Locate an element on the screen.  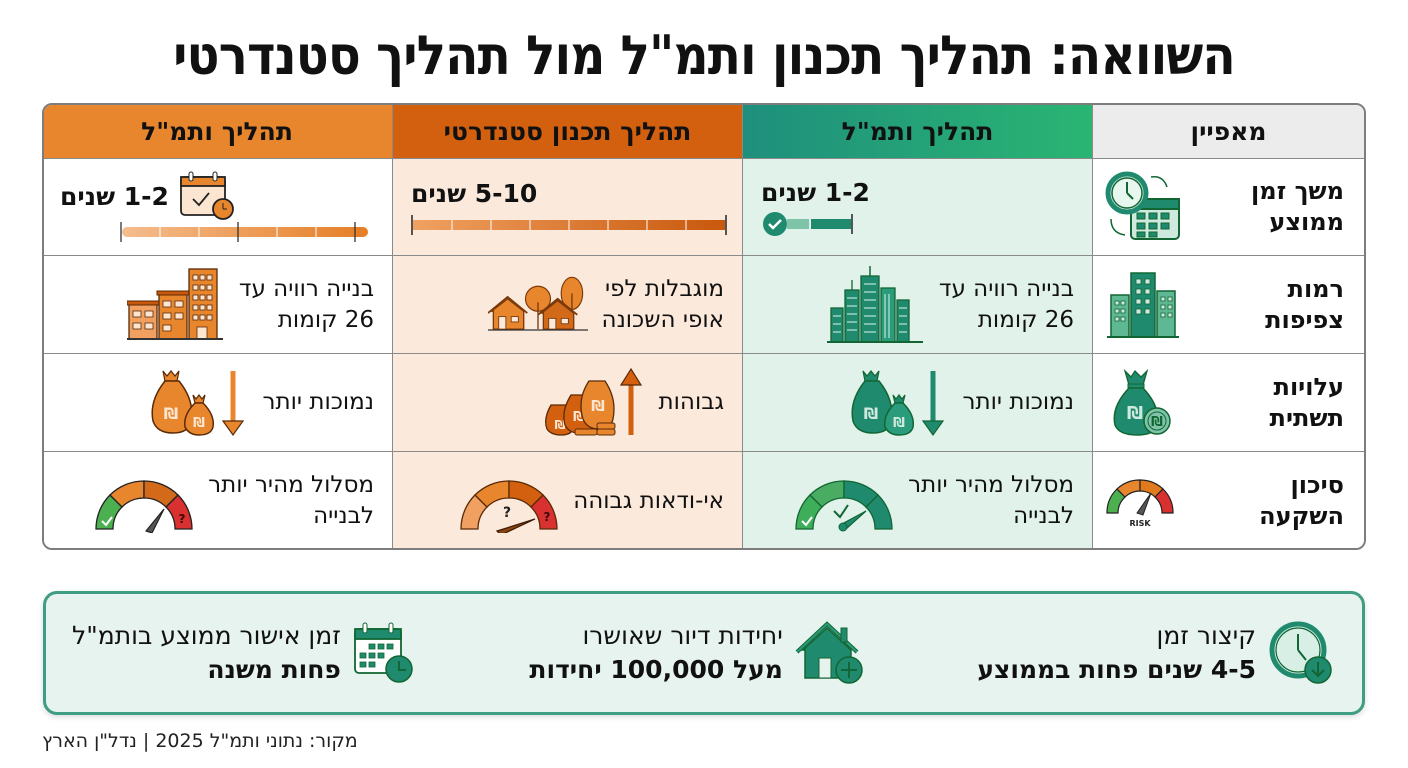
feature-label: רמות is located at coordinates (1315, 288).